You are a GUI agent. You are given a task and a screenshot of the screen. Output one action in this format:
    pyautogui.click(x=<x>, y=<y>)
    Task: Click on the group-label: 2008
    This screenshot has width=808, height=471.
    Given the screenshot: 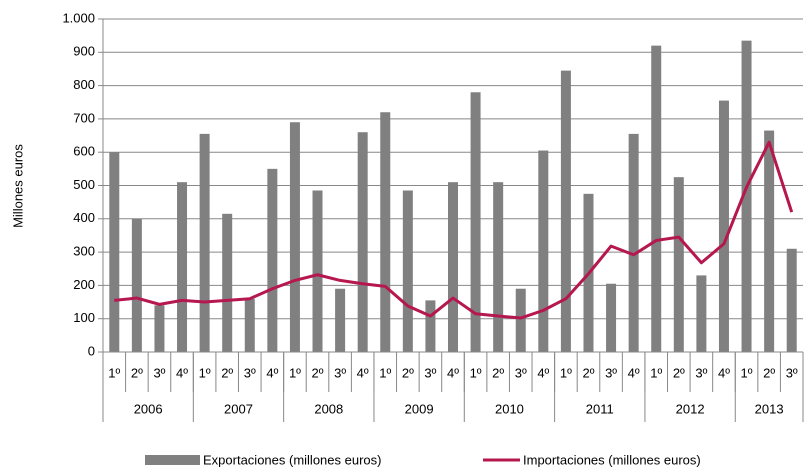 What is the action you would take?
    pyautogui.click(x=328, y=408)
    